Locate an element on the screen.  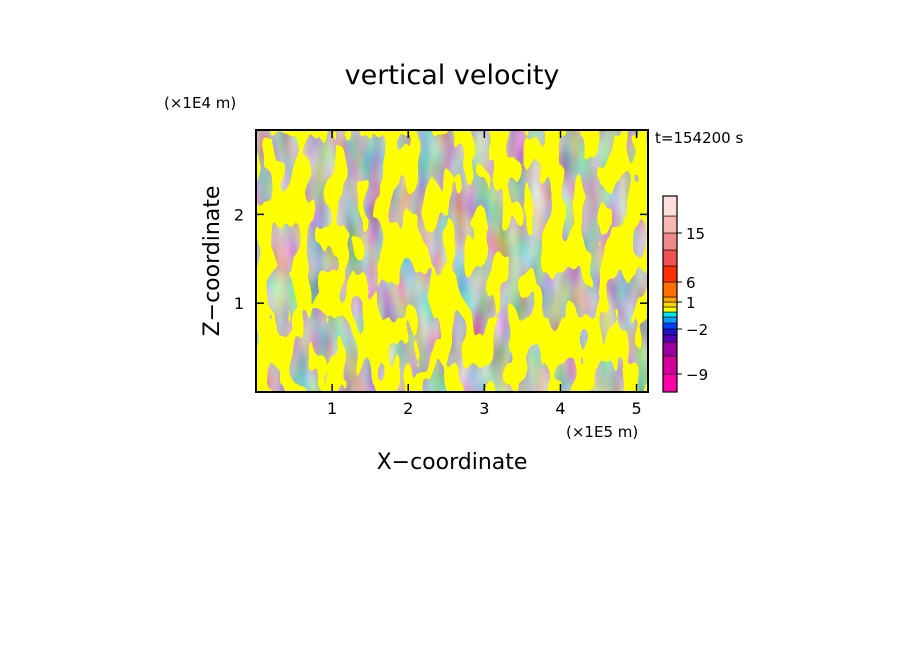
y-tick-label: 1 is located at coordinates (239, 303).